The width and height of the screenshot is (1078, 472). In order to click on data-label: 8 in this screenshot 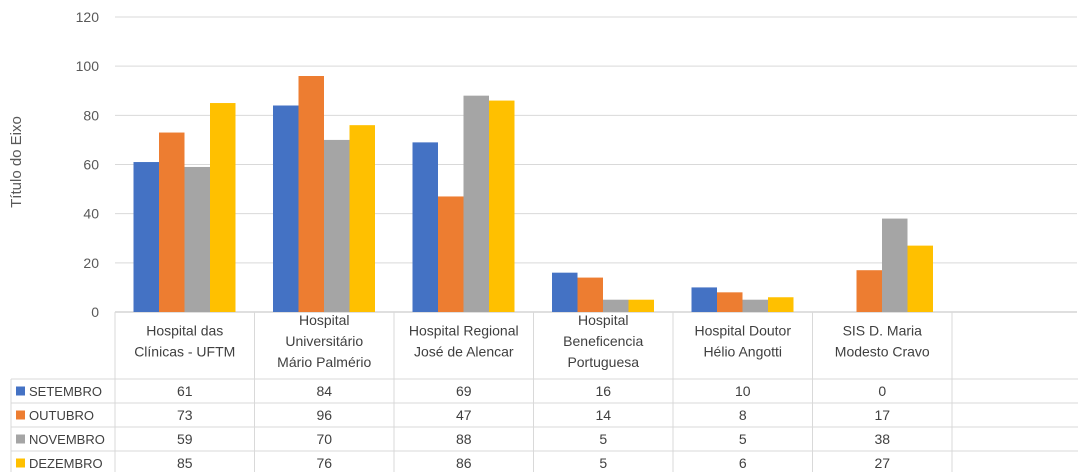, I will do `click(743, 415)`.